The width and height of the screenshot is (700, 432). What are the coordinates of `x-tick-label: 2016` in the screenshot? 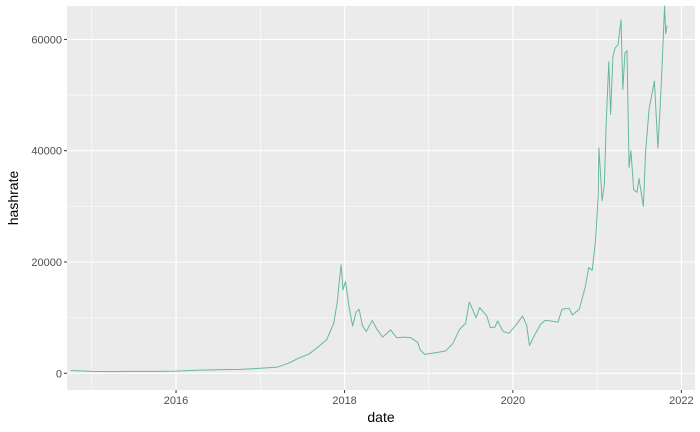 It's located at (176, 401).